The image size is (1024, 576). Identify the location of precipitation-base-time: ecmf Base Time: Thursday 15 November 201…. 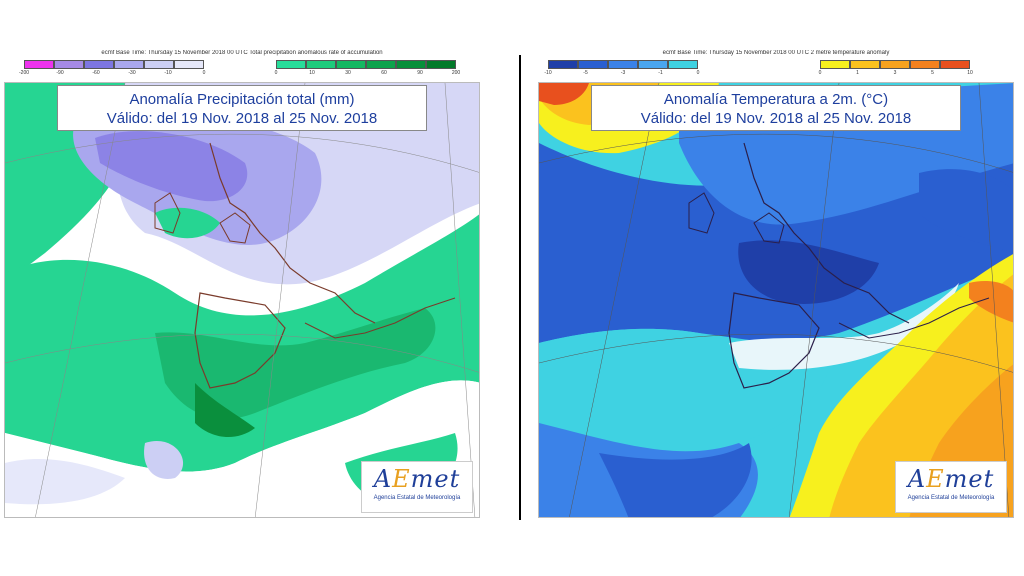
(242, 53).